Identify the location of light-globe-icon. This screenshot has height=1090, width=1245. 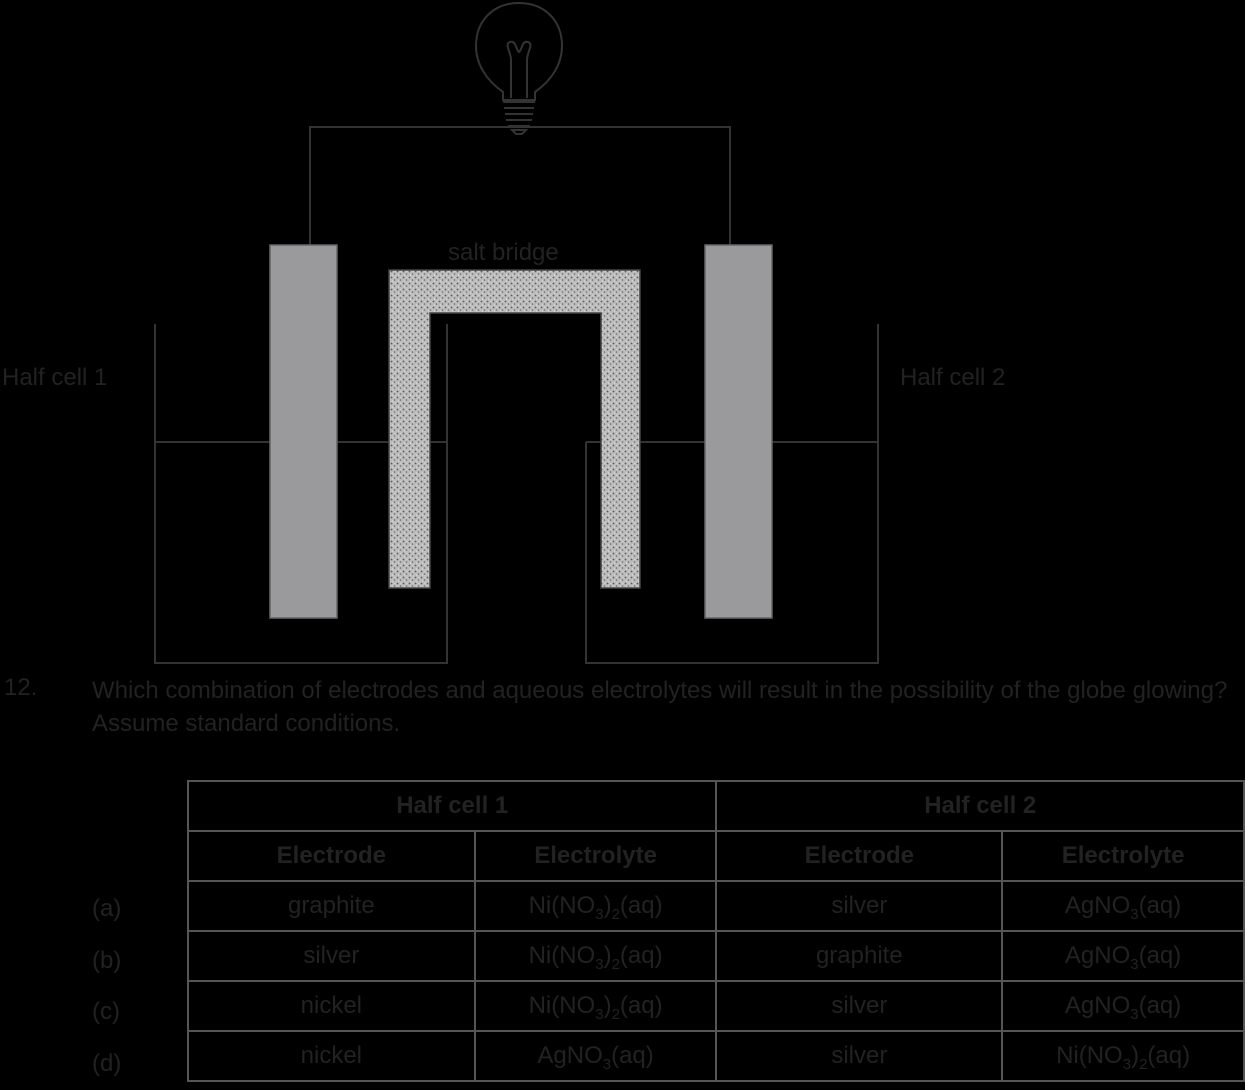
(519, 68).